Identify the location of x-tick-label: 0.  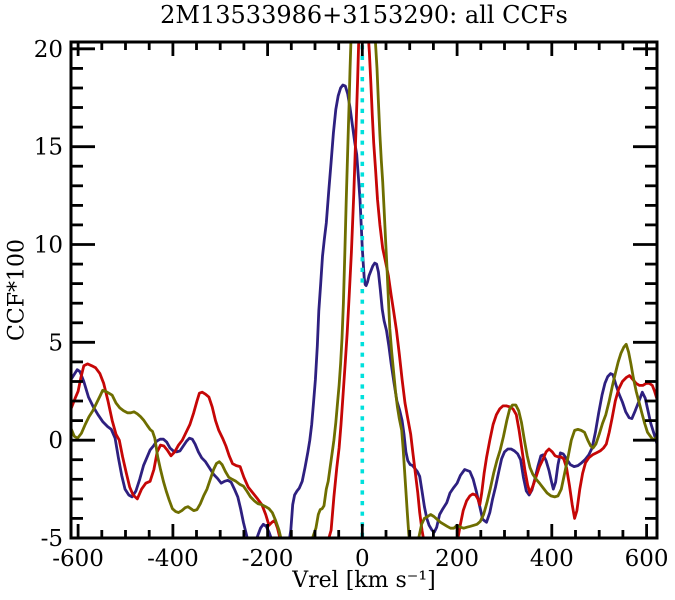
(362, 559).